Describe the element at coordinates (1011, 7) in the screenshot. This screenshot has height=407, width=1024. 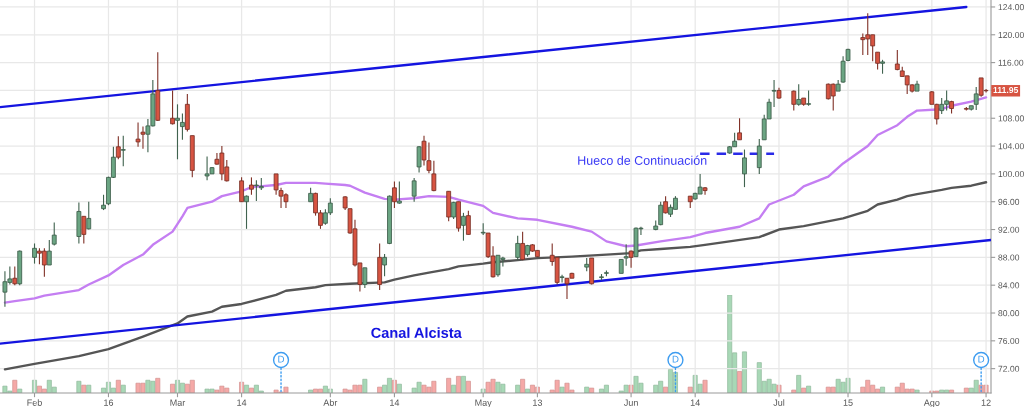
I see `y-tick-label: 124.00` at that location.